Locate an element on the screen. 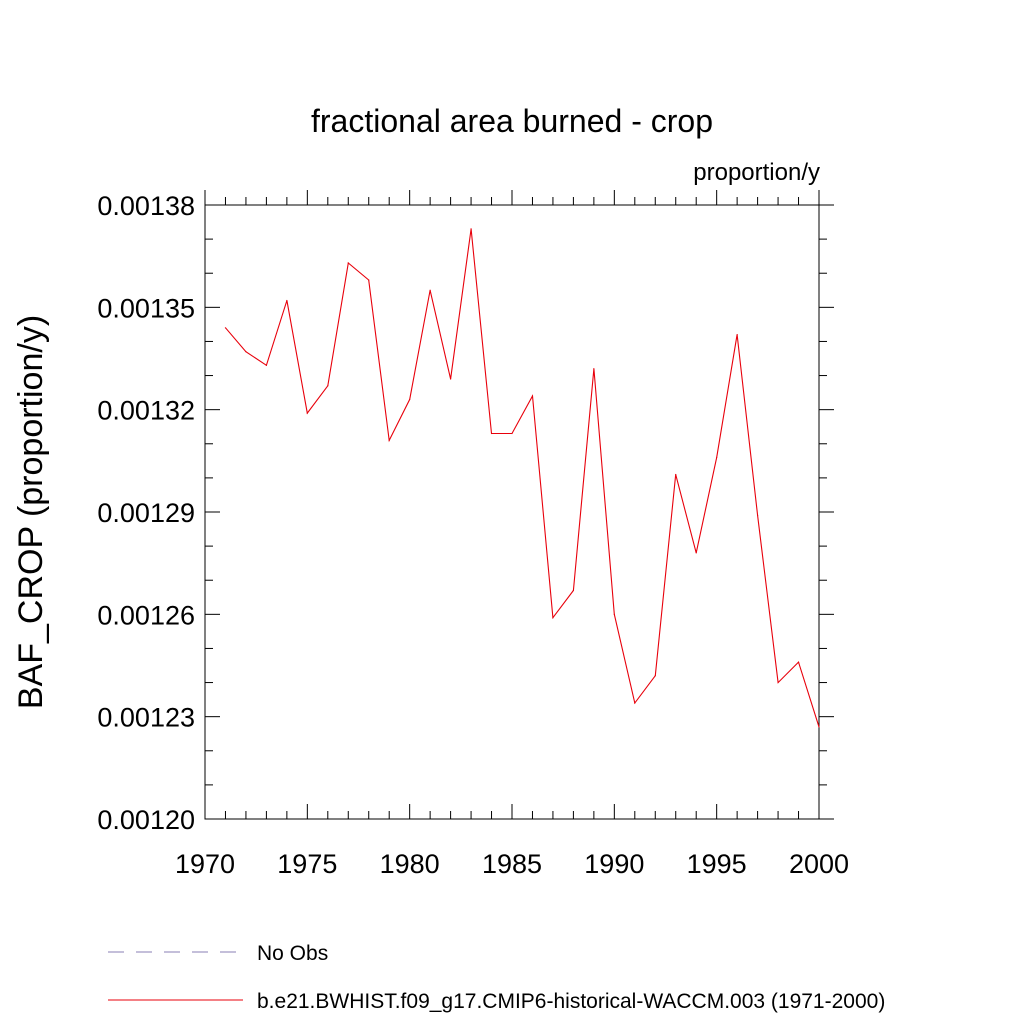  x-tick-label: 2000 is located at coordinates (819, 864).